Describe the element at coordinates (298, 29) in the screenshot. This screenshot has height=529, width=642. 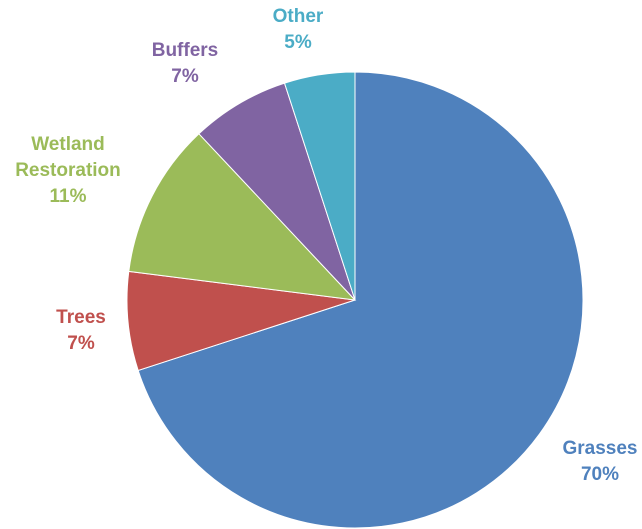
I see `data-label-other: Other 5%` at that location.